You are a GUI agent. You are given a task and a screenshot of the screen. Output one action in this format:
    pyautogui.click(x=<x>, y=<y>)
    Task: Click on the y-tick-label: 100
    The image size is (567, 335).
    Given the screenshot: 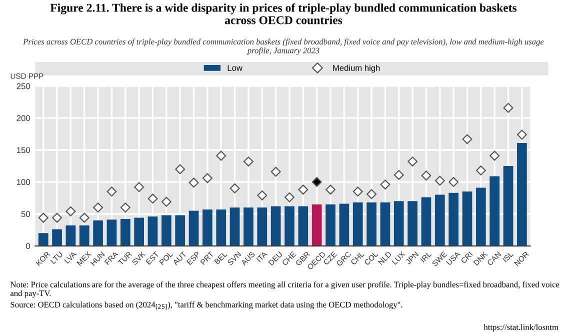 What is the action you would take?
    pyautogui.click(x=23, y=182)
    